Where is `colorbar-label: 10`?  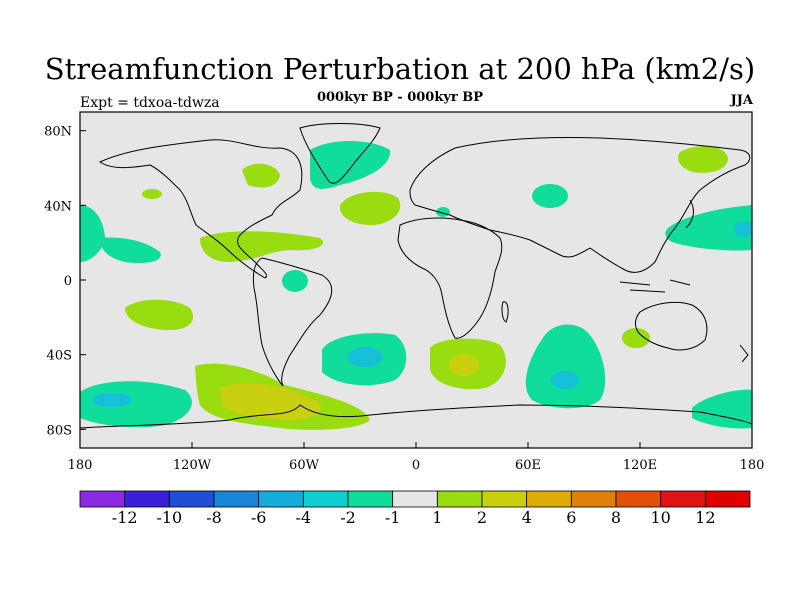 colorbar-label: 10 is located at coordinates (660, 517).